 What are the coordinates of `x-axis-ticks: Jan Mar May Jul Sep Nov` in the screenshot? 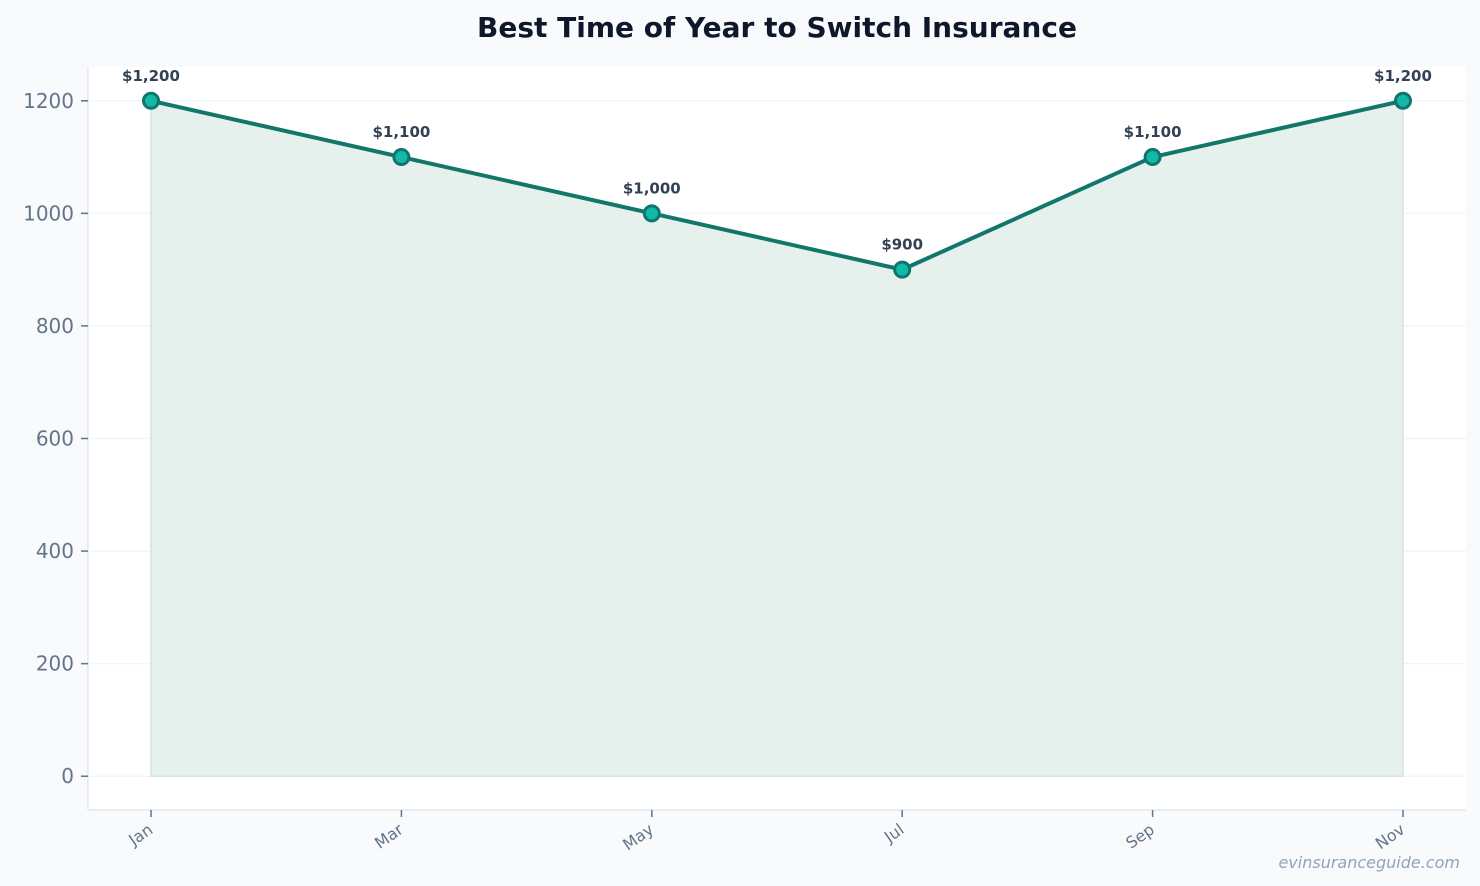 It's located at (766, 832).